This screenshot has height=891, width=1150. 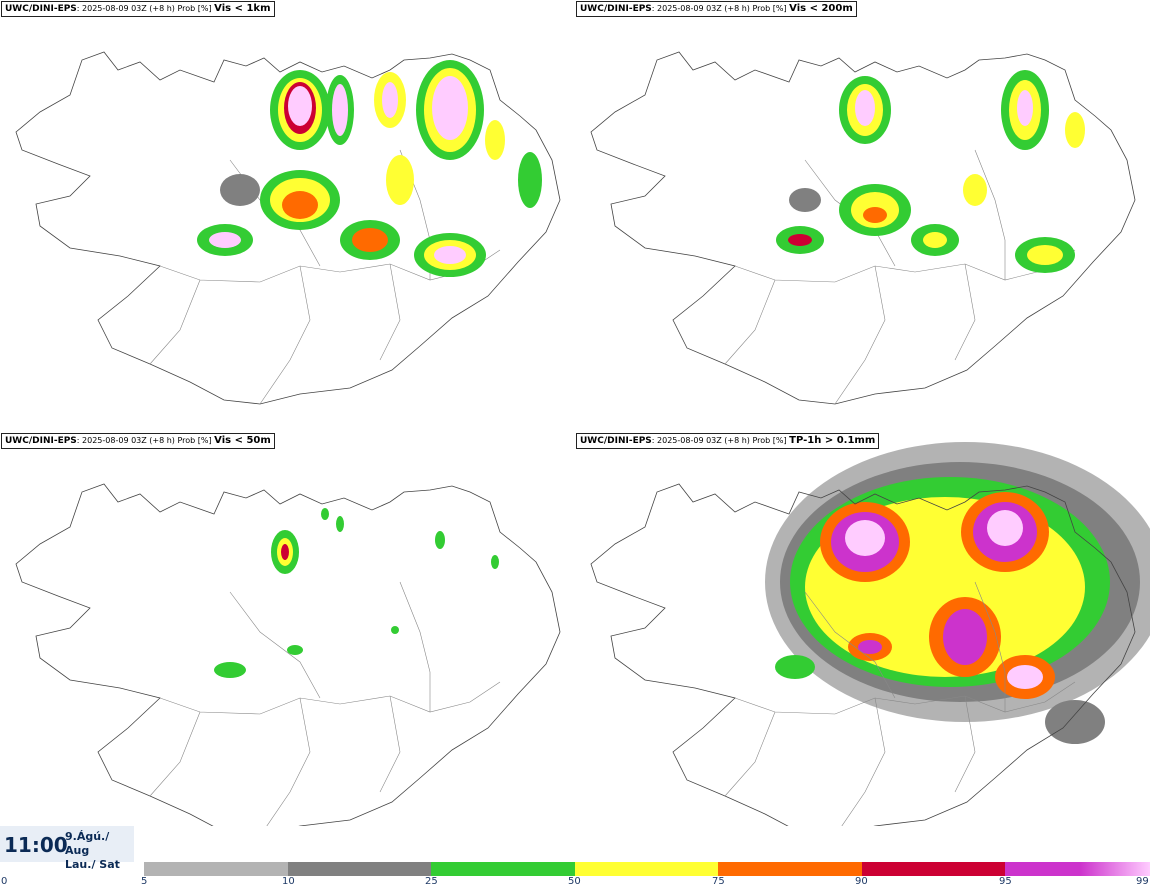 What do you see at coordinates (36, 845) in the screenshot?
I see `valid-hour: 11:00` at bounding box center [36, 845].